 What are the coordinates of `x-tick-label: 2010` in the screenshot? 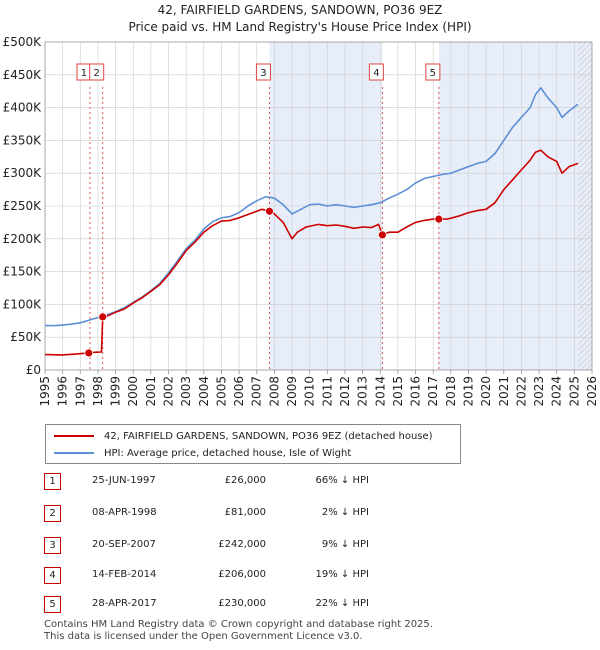 It's located at (310, 391).